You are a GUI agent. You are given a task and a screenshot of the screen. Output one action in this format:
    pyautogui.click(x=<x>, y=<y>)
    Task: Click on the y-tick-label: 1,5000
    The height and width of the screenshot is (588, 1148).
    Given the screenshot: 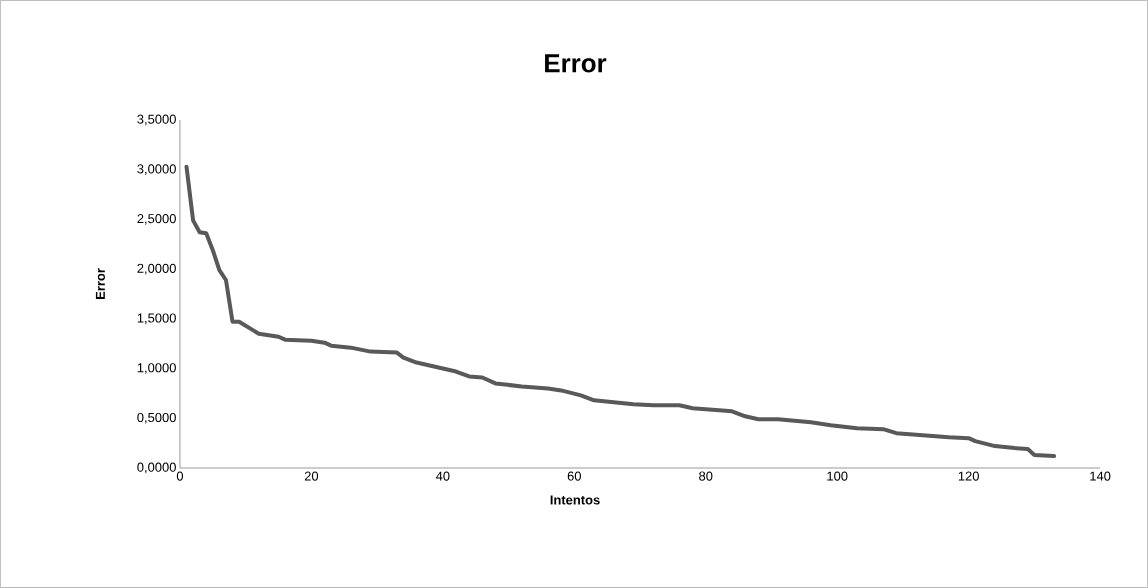 What is the action you would take?
    pyautogui.click(x=156, y=319)
    